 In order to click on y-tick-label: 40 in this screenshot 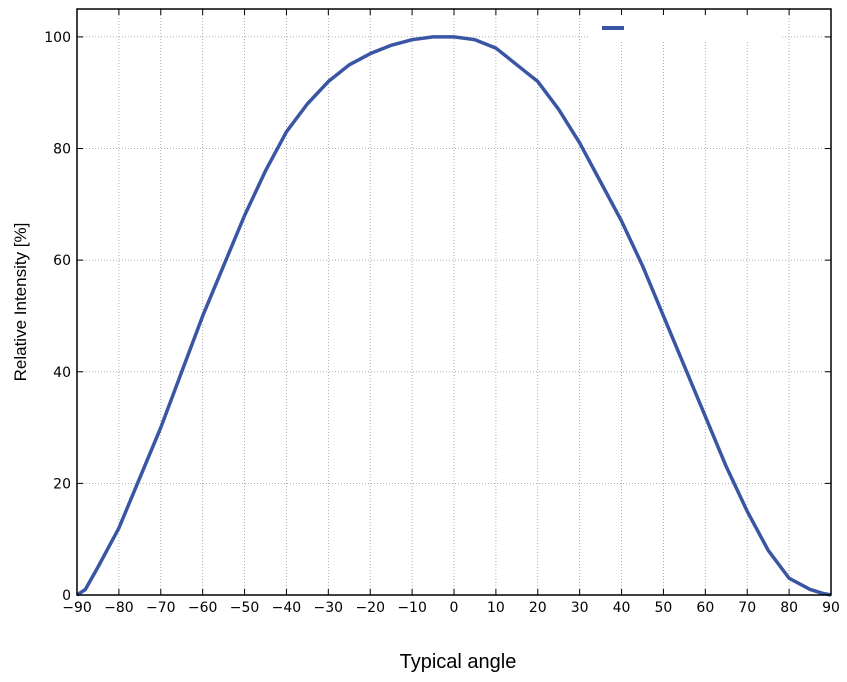, I will do `click(62, 373)`.